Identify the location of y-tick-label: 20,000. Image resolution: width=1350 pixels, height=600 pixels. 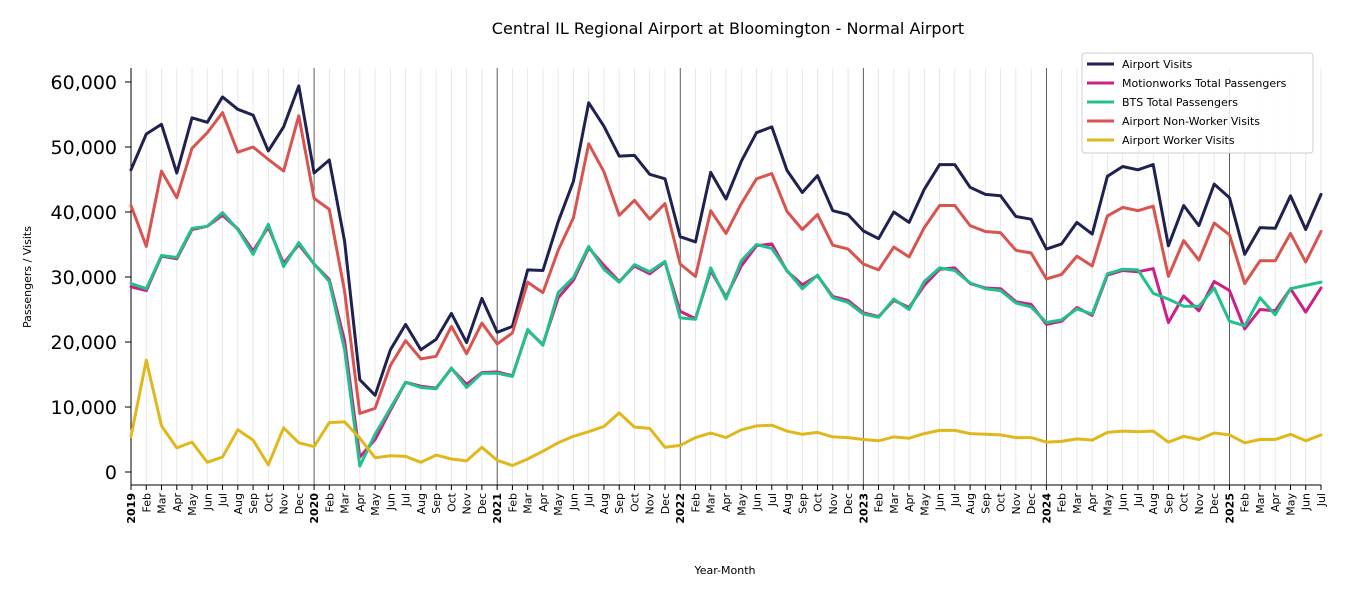
(84, 343).